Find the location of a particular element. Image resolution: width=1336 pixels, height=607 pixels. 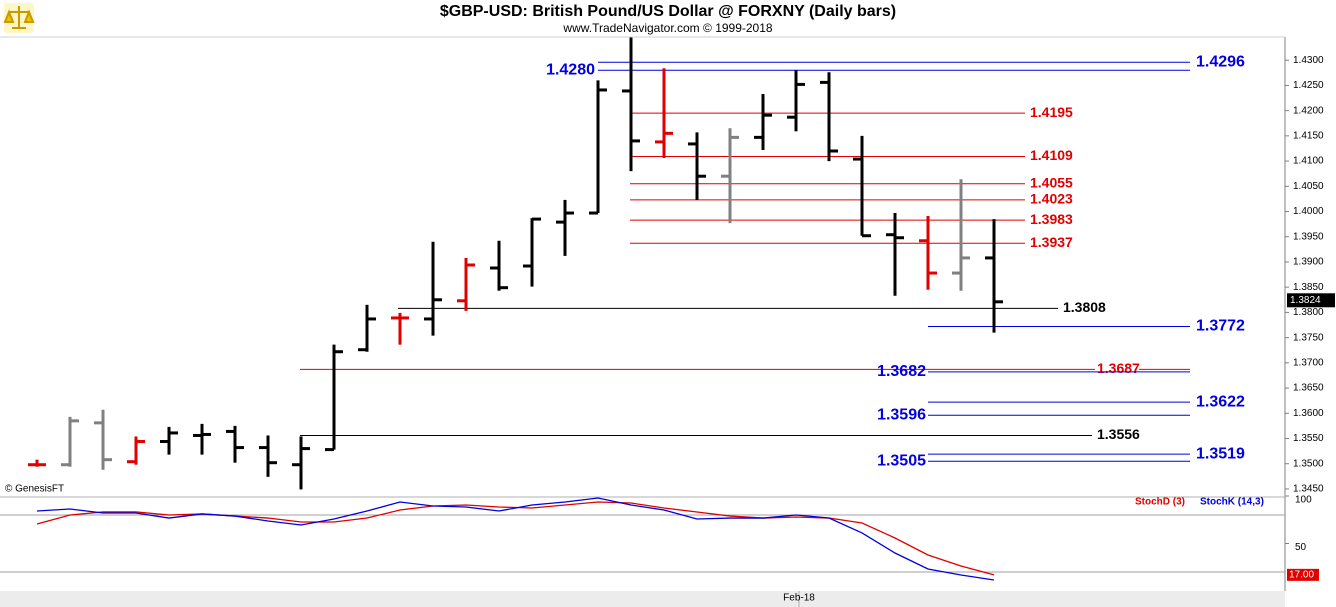

y-tick-label: 1.3600 is located at coordinates (1308, 413).